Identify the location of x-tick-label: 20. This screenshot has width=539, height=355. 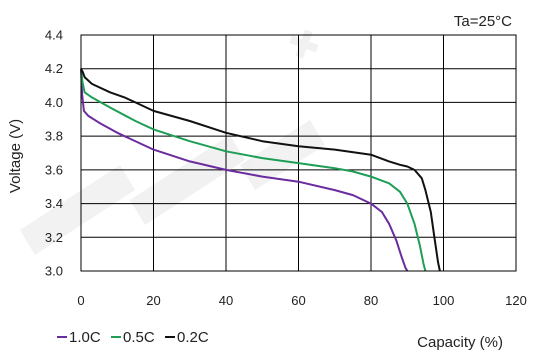
(153, 300).